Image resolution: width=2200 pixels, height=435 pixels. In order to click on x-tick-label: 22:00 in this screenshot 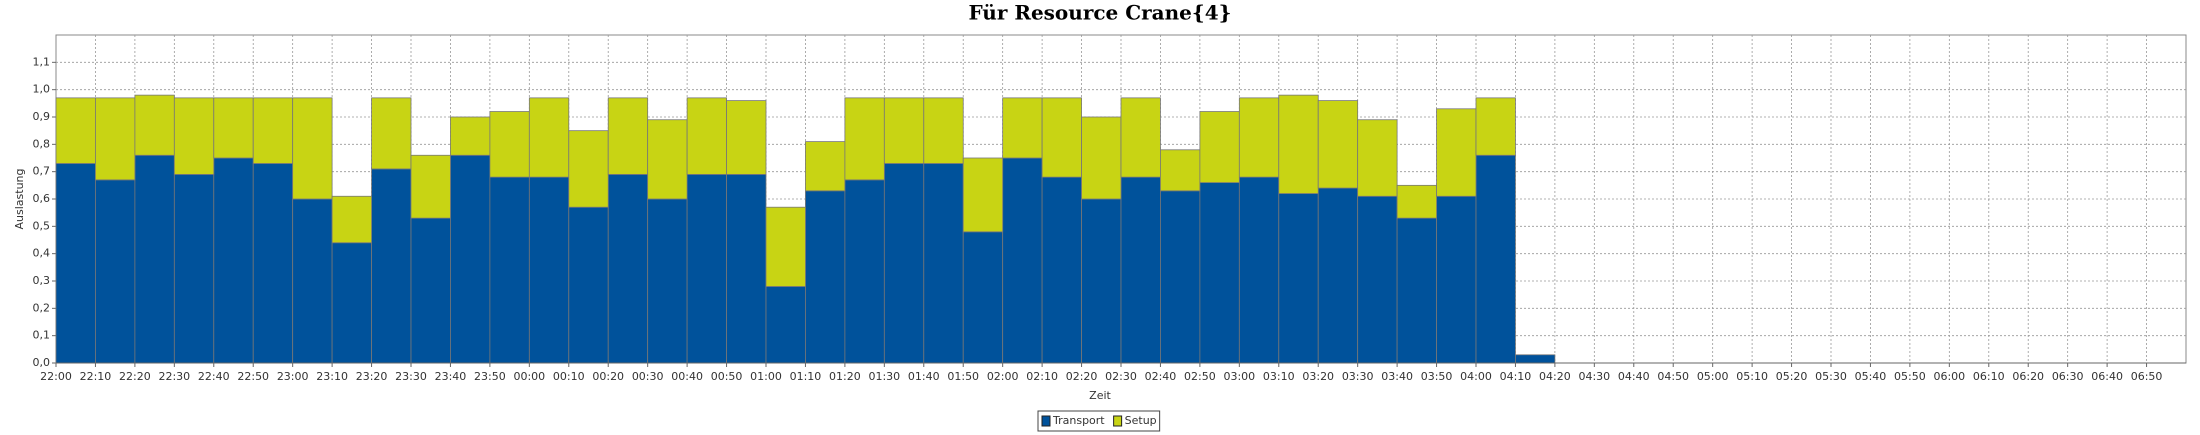, I will do `click(56, 376)`.